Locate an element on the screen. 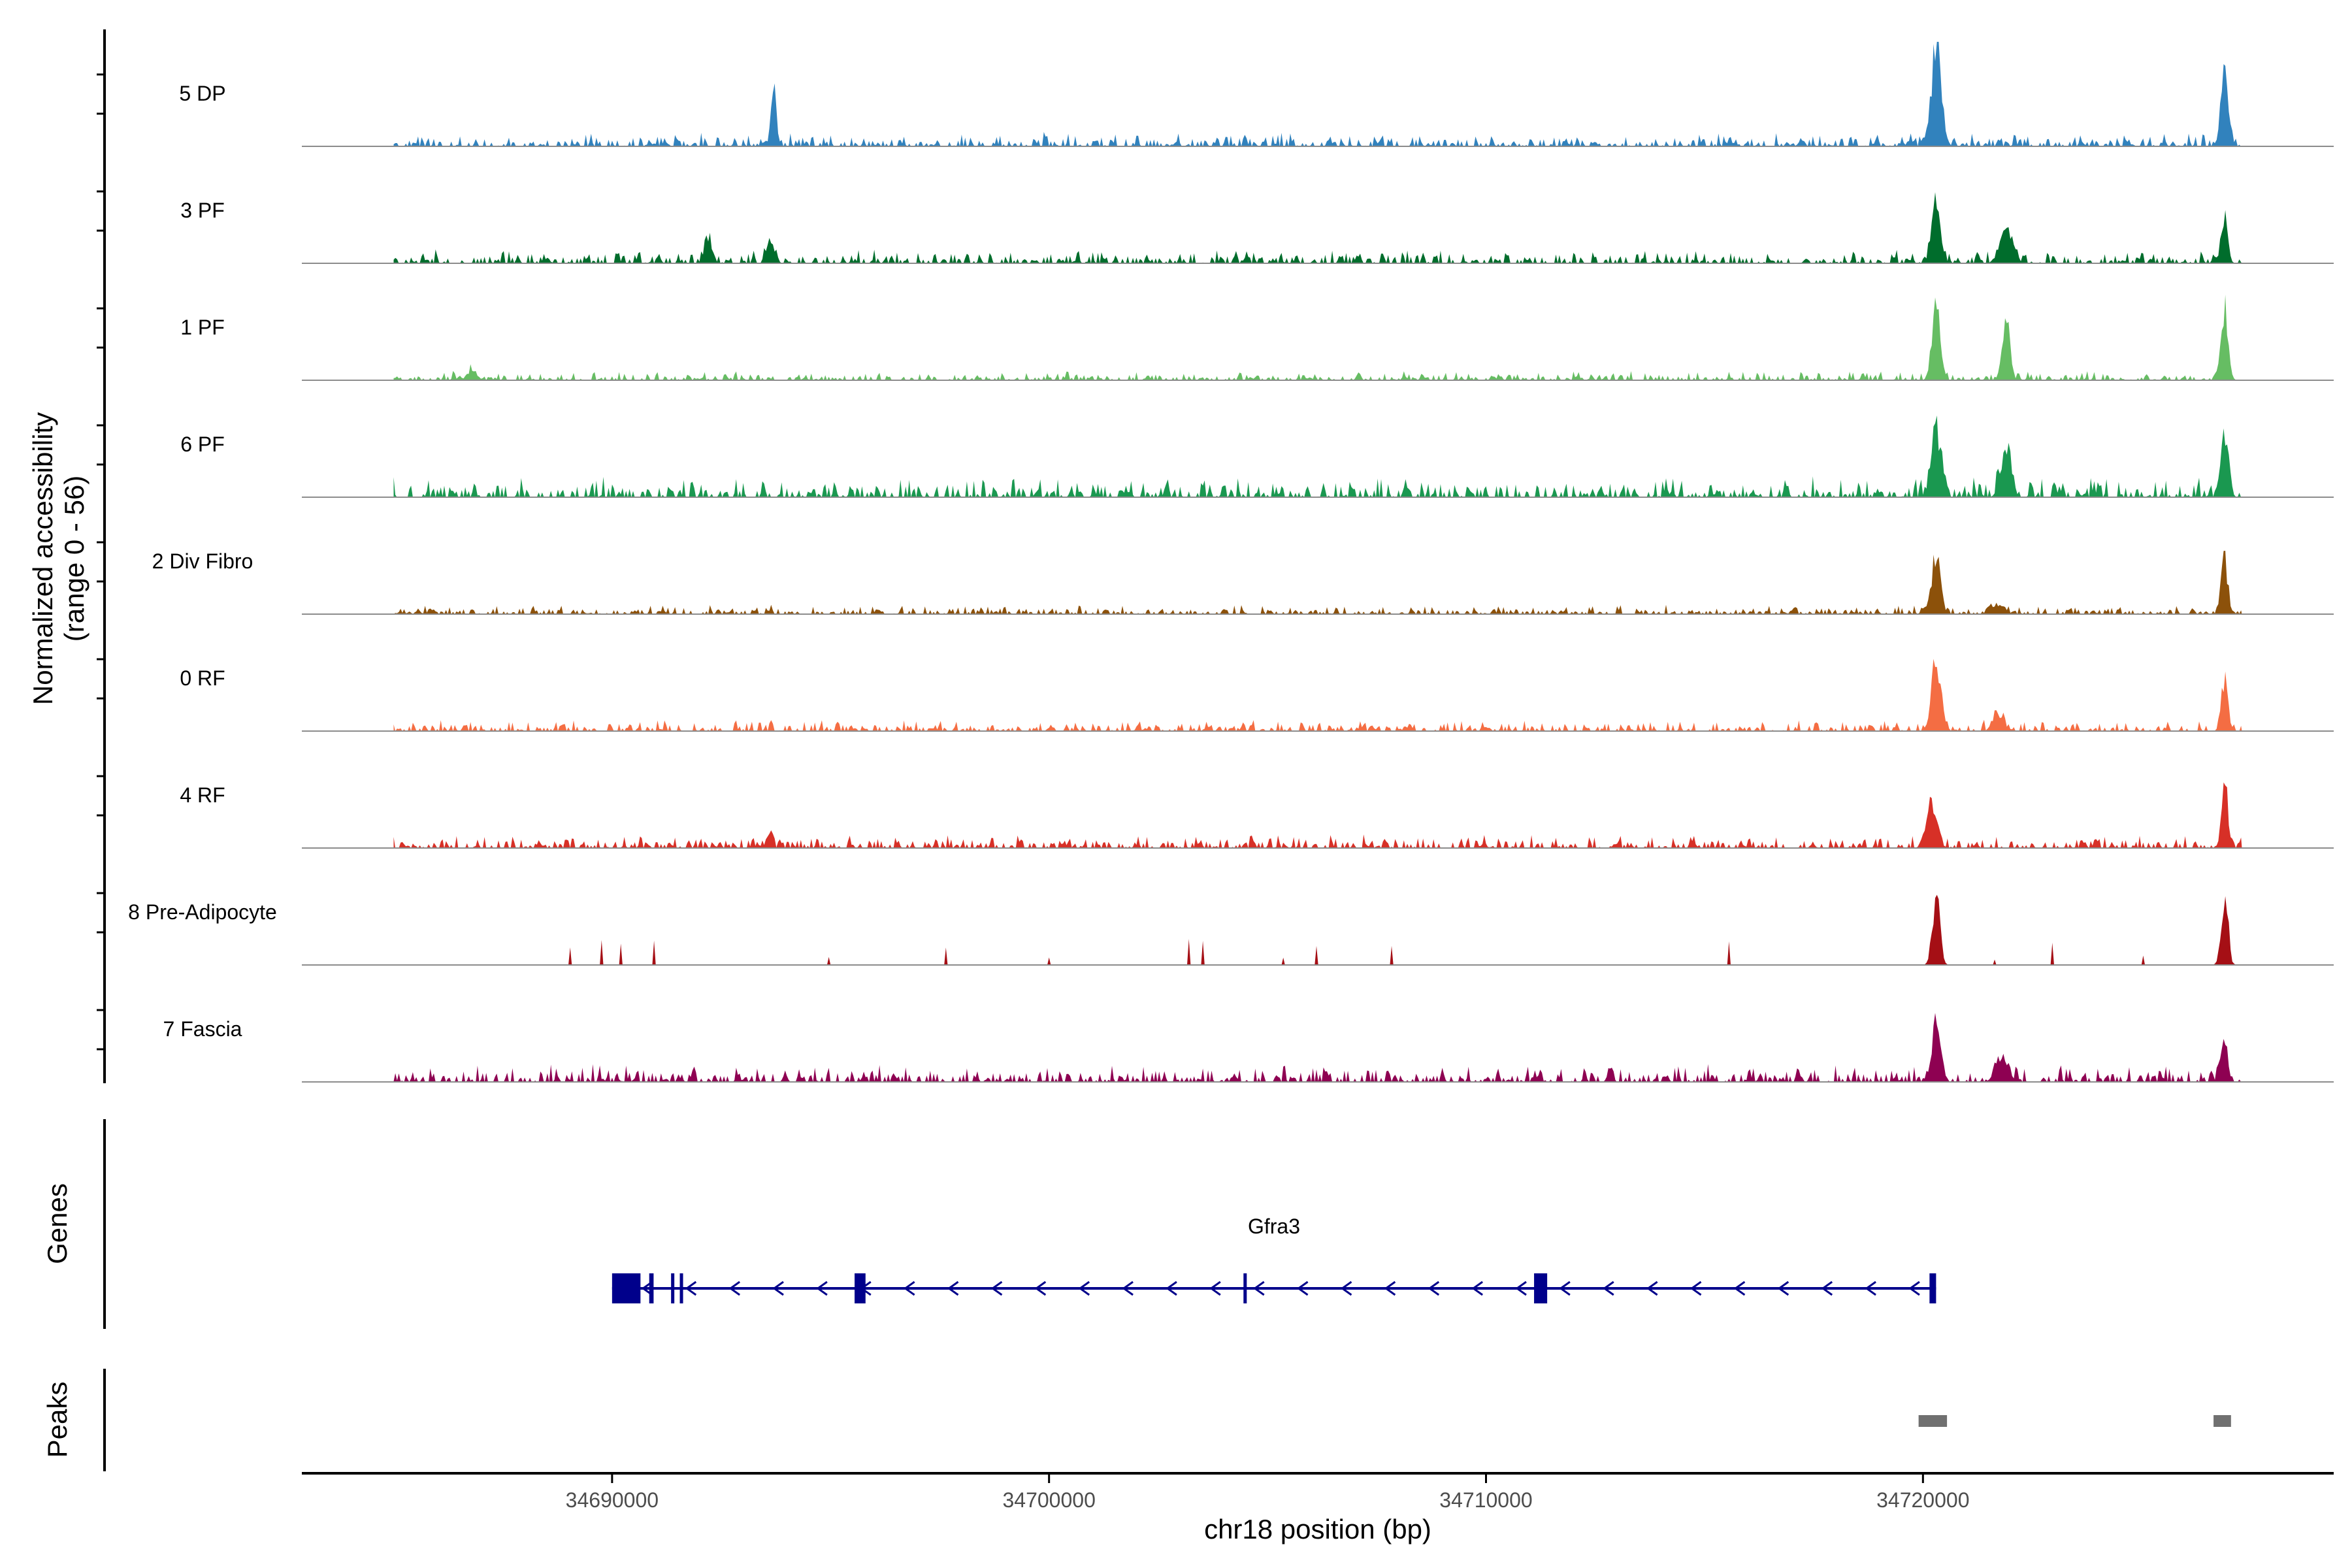  x-tick-label-1: 34700000 is located at coordinates (1048, 1500).